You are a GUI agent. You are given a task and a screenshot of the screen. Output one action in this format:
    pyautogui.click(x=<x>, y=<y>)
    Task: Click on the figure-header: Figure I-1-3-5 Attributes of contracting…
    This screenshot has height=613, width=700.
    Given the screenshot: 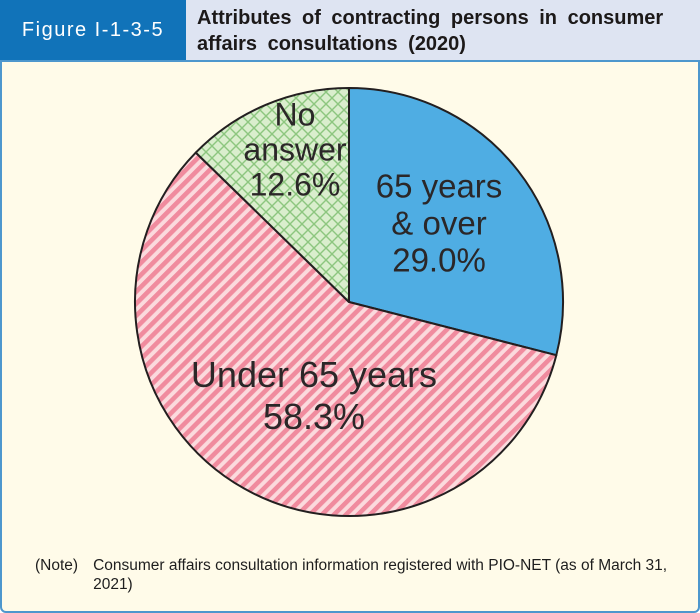 What is the action you would take?
    pyautogui.click(x=350, y=30)
    